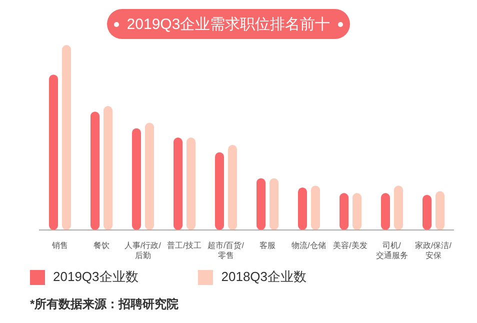 The height and width of the screenshot is (323, 477). Describe the element at coordinates (267, 245) in the screenshot. I see `x-tick-label: 客服` at that location.